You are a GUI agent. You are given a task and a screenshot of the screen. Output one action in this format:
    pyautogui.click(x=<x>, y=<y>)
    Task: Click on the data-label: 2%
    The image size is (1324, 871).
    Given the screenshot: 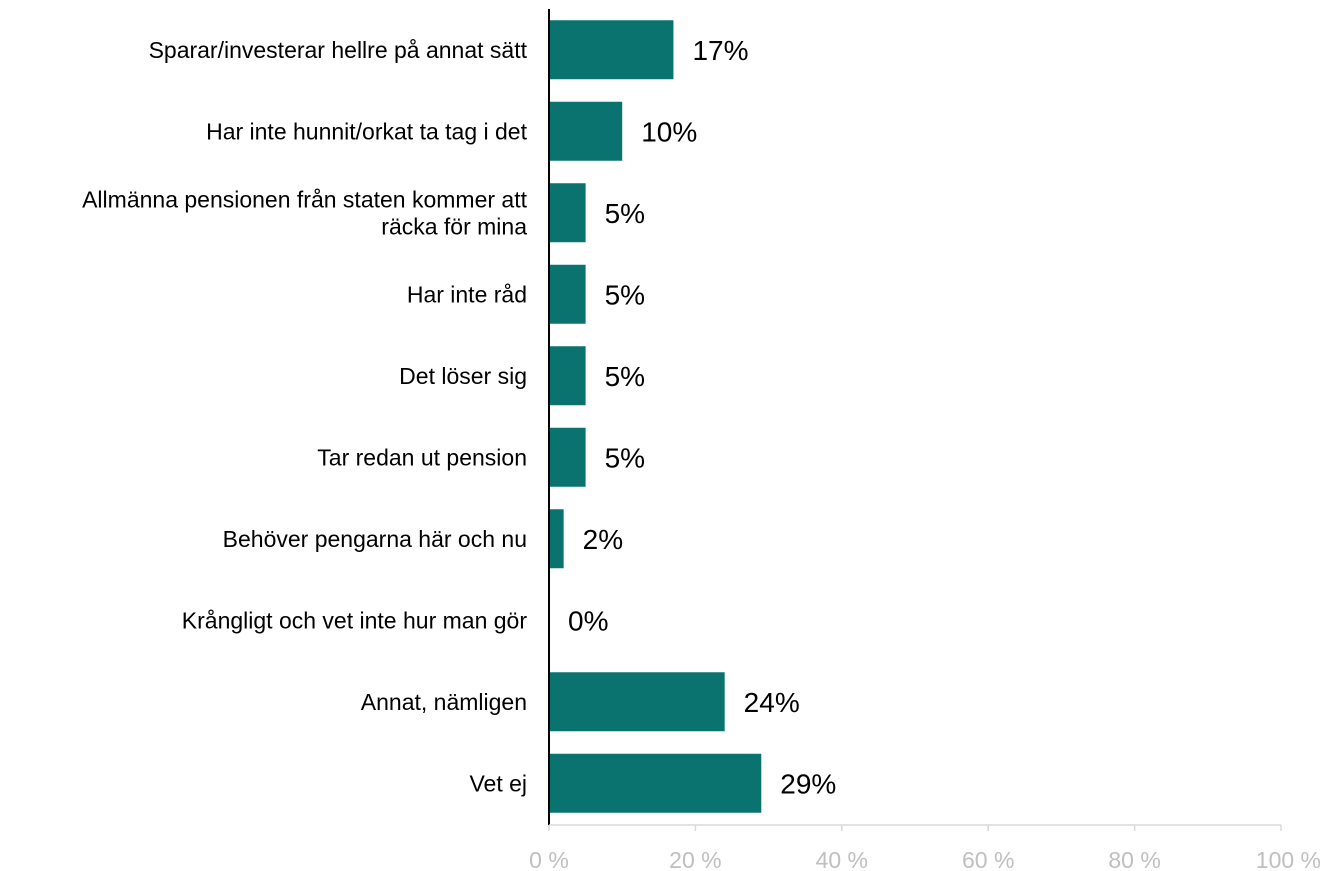 What is the action you would take?
    pyautogui.click(x=603, y=539)
    